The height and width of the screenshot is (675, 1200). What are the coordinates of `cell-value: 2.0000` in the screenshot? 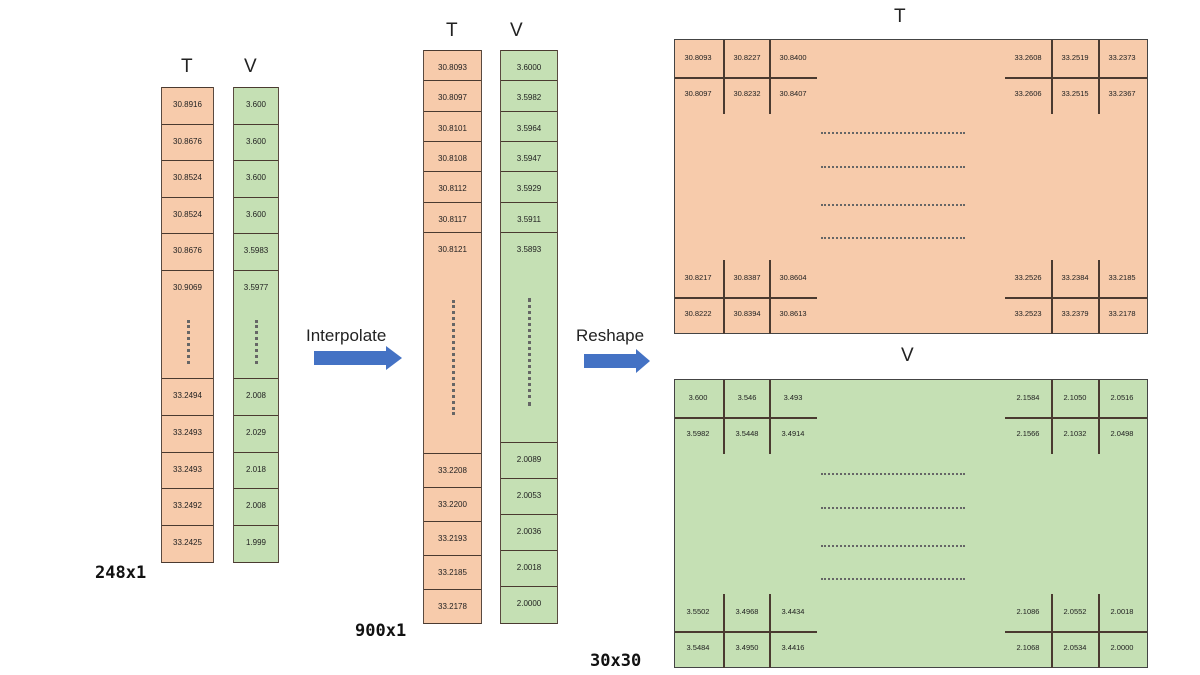 It's located at (529, 604).